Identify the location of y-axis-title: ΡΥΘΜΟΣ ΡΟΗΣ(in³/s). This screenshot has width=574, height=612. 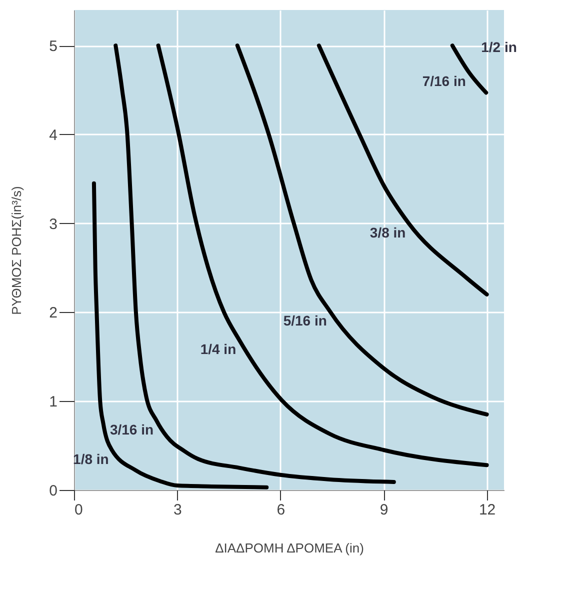
(16, 250).